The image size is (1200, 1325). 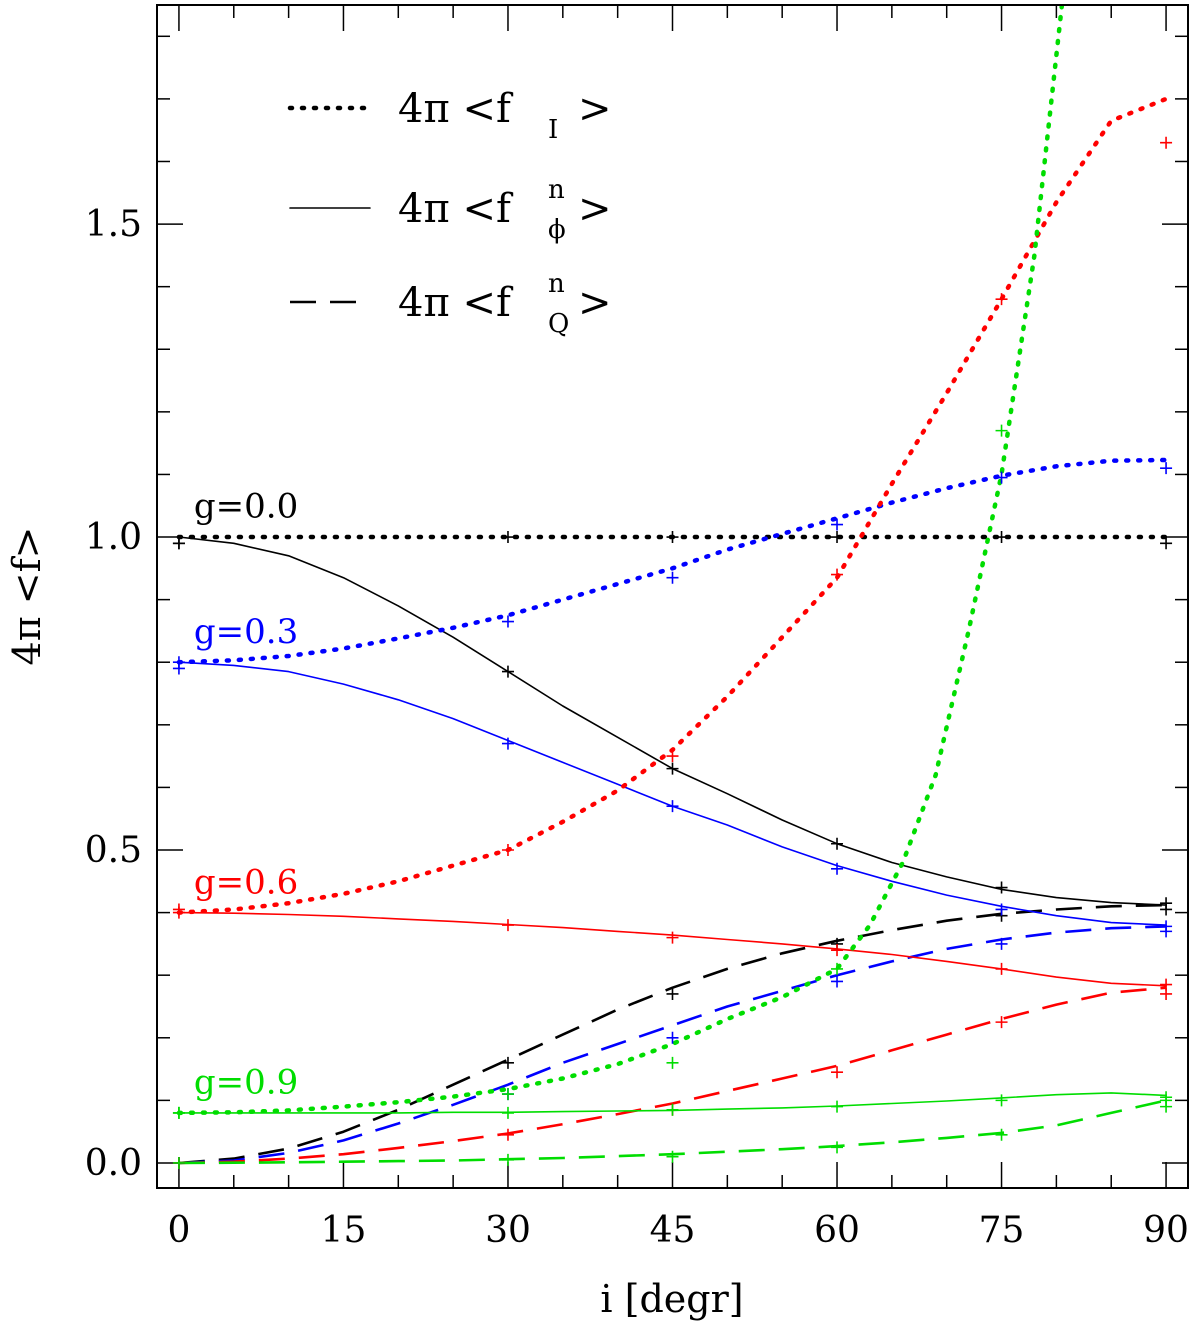 I want to click on series-line-g06-phi, so click(x=672, y=949).